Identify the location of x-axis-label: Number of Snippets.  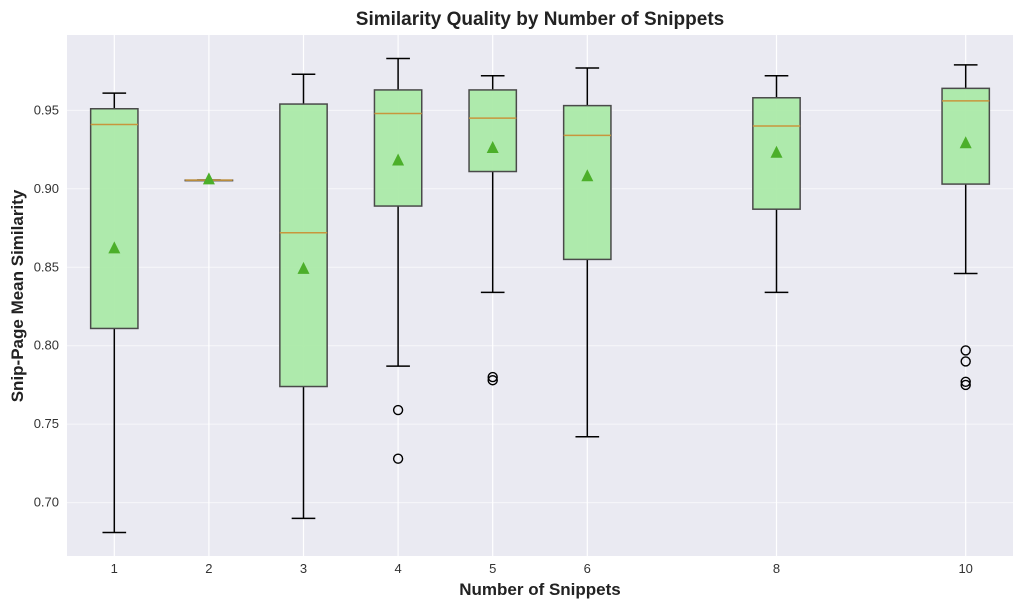
(540, 589).